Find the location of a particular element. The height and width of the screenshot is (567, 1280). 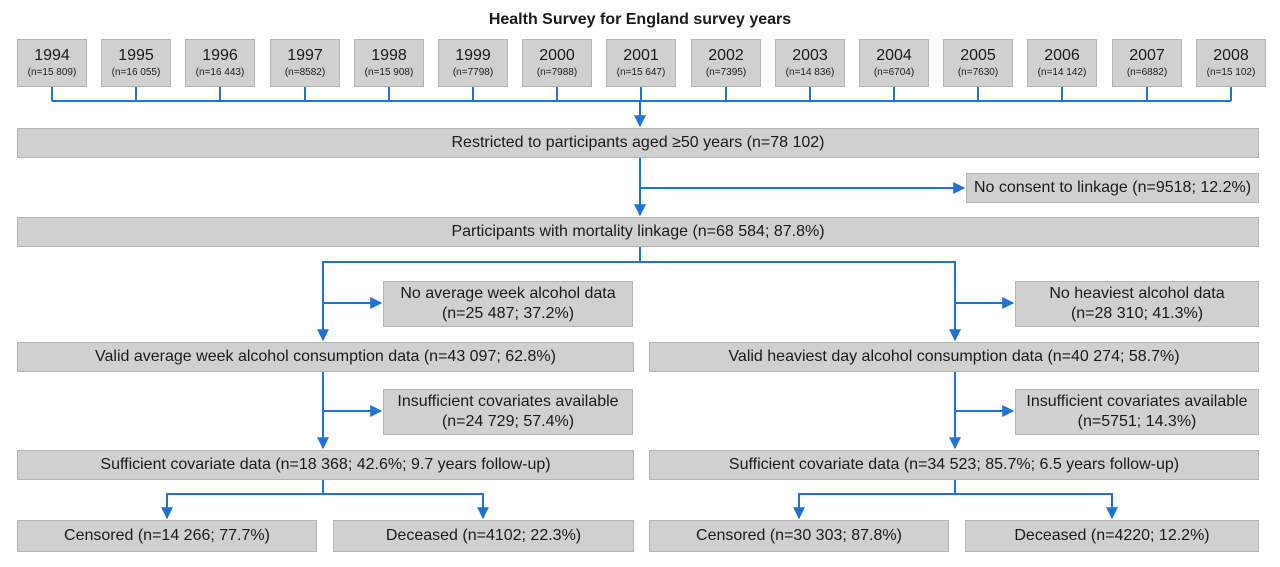

year-box: 1996 (n=16 443) is located at coordinates (220, 63).